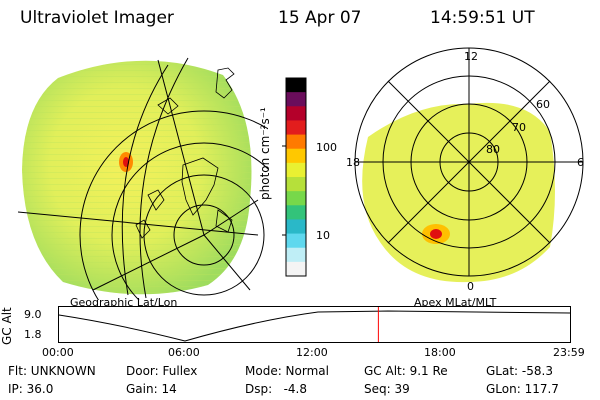 The image size is (600, 400). What do you see at coordinates (124, 302) in the screenshot?
I see `geographic-caption: Geographic Lat/Lon` at bounding box center [124, 302].